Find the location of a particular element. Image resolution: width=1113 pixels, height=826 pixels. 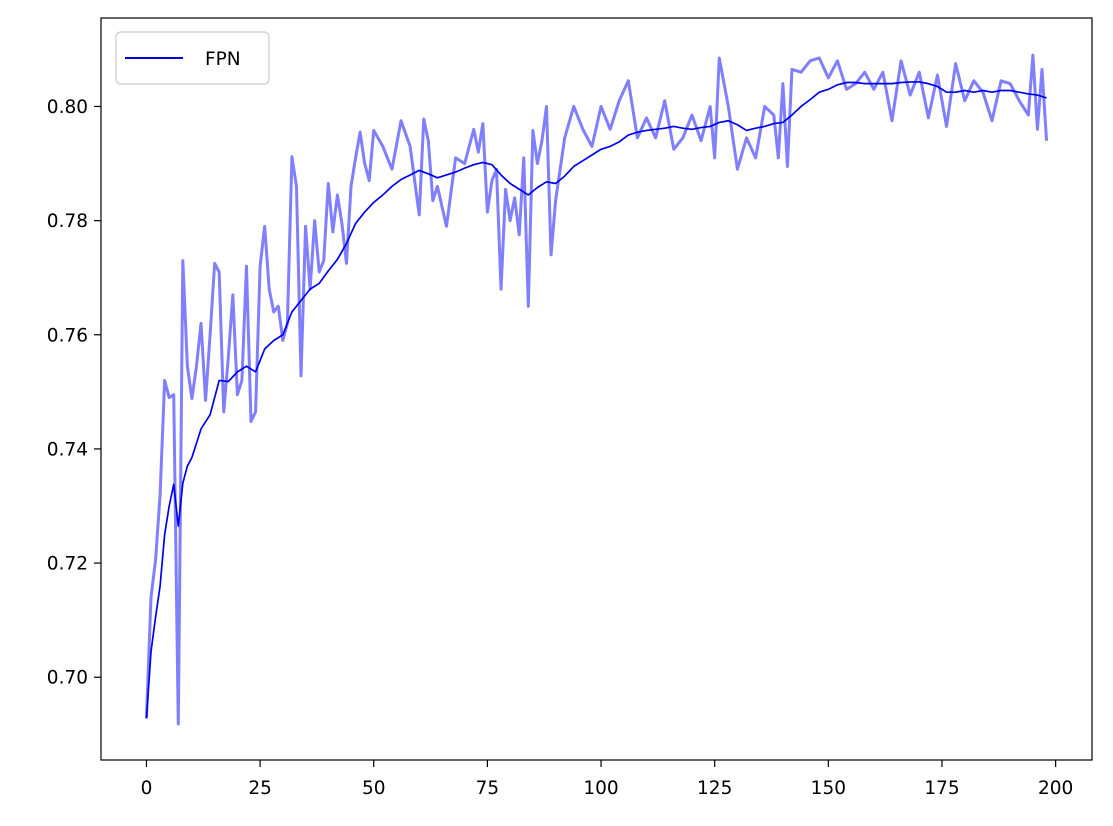

x-tick-label: 0 is located at coordinates (147, 788).